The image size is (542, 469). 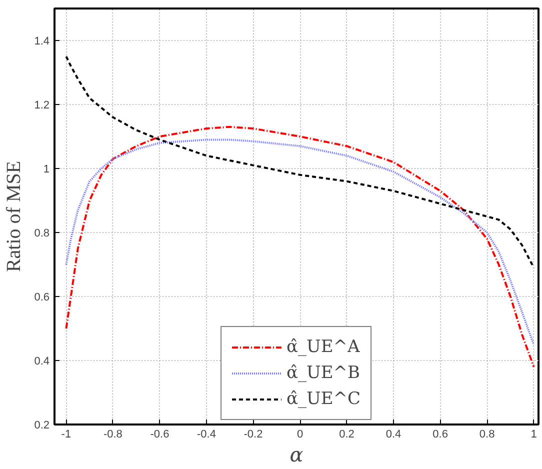 I want to click on x-tick-label: -0.8, so click(x=112, y=434).